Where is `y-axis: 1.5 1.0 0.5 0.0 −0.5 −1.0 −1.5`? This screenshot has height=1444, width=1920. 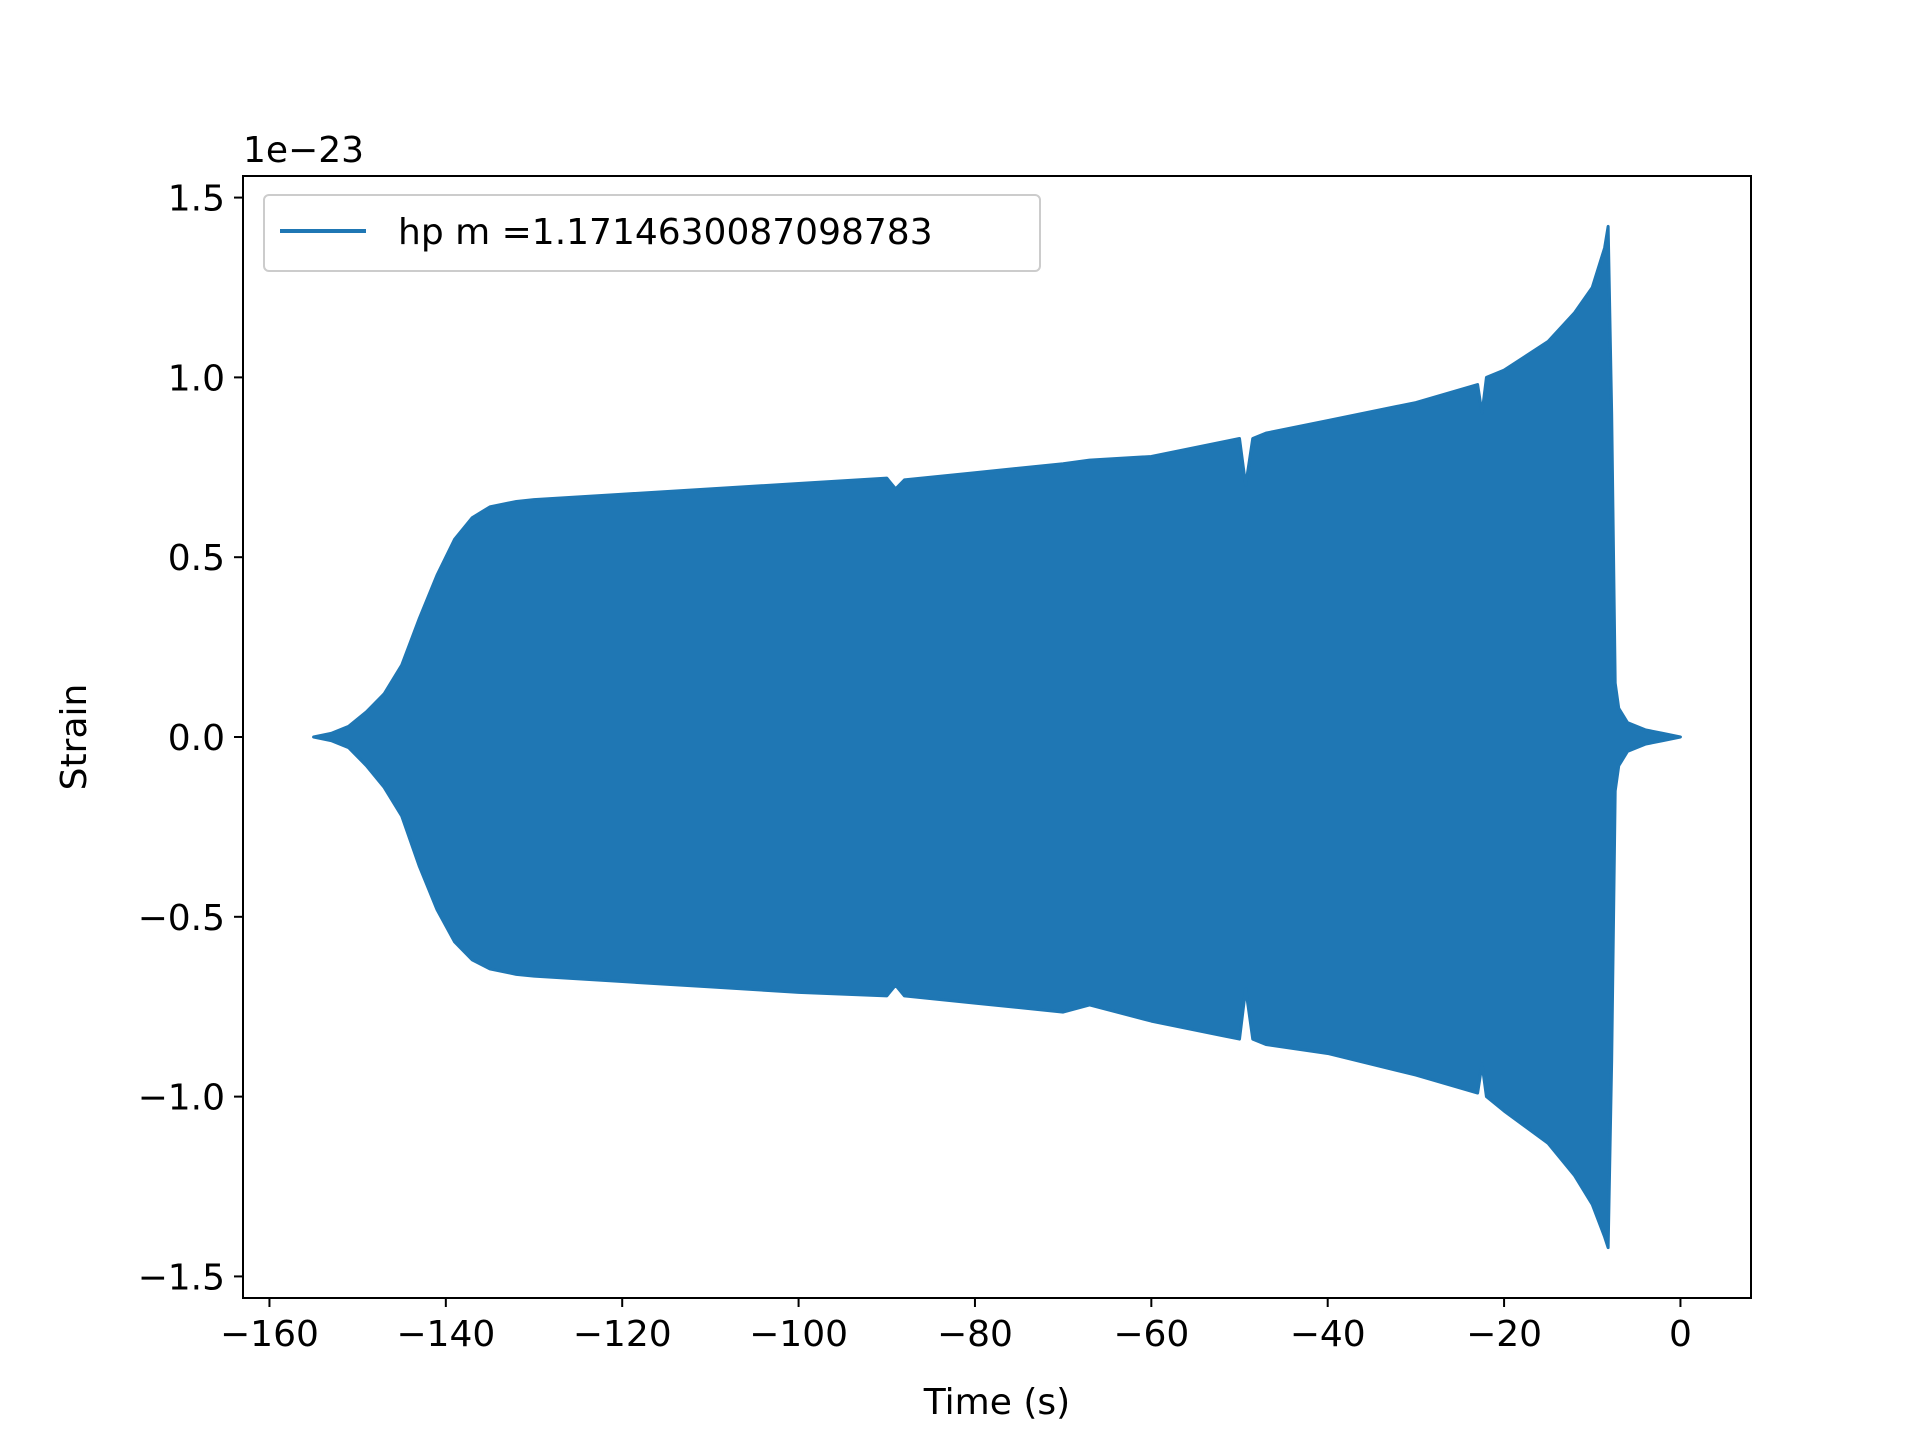
y-axis: 1.5 1.0 0.5 0.0 −0.5 −1.0 −1.5 is located at coordinates (190, 738).